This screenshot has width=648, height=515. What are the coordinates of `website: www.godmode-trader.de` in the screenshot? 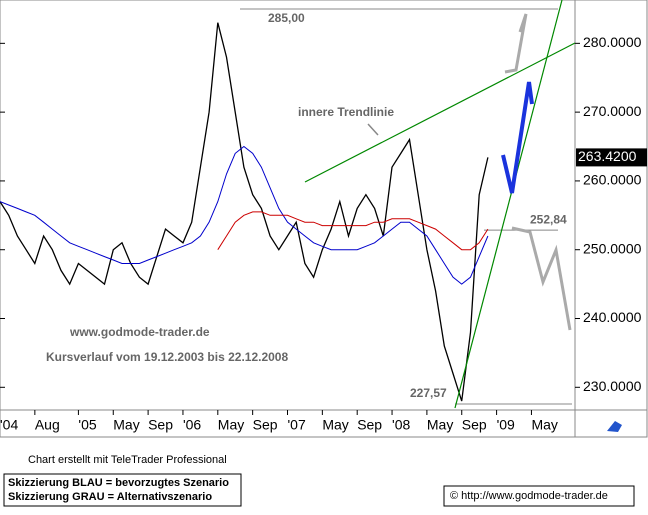 It's located at (139, 332).